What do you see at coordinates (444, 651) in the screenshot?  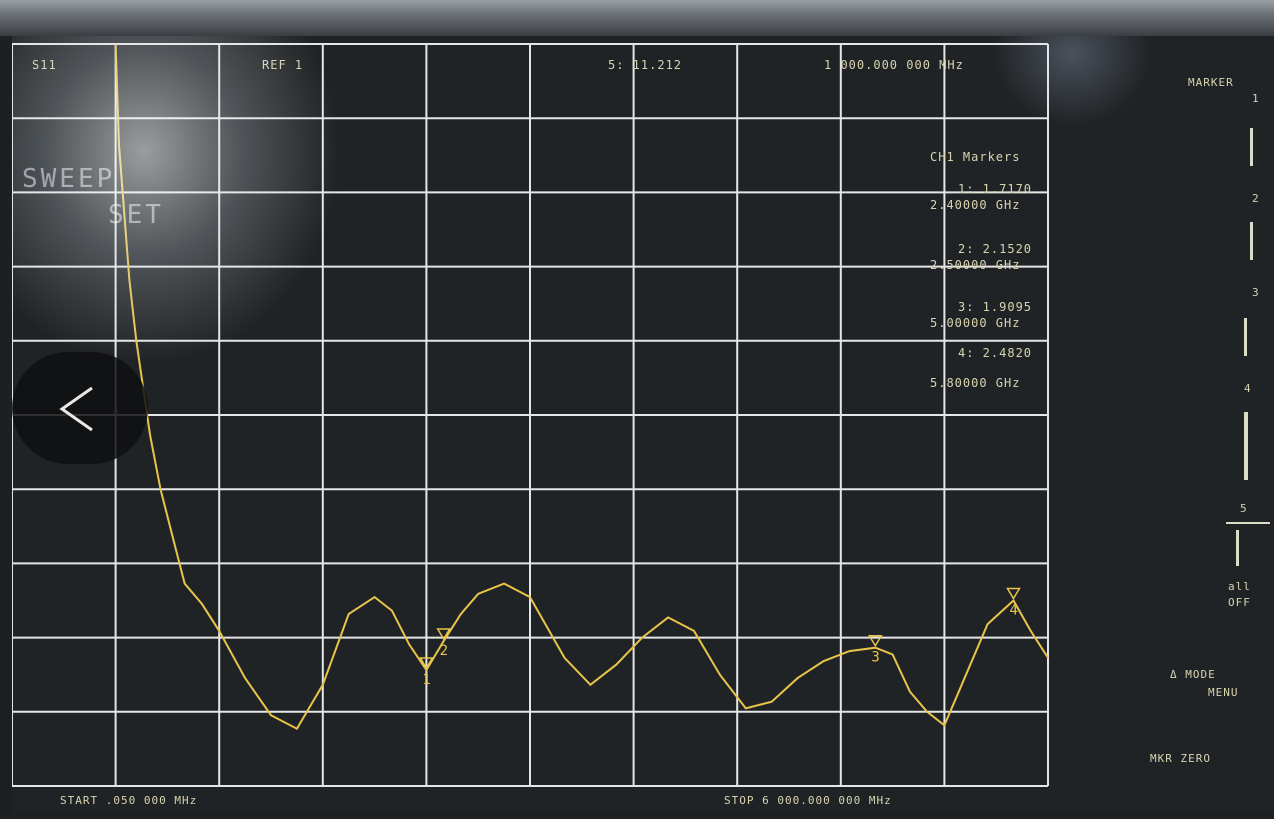 I see `marker-2-label: 2` at bounding box center [444, 651].